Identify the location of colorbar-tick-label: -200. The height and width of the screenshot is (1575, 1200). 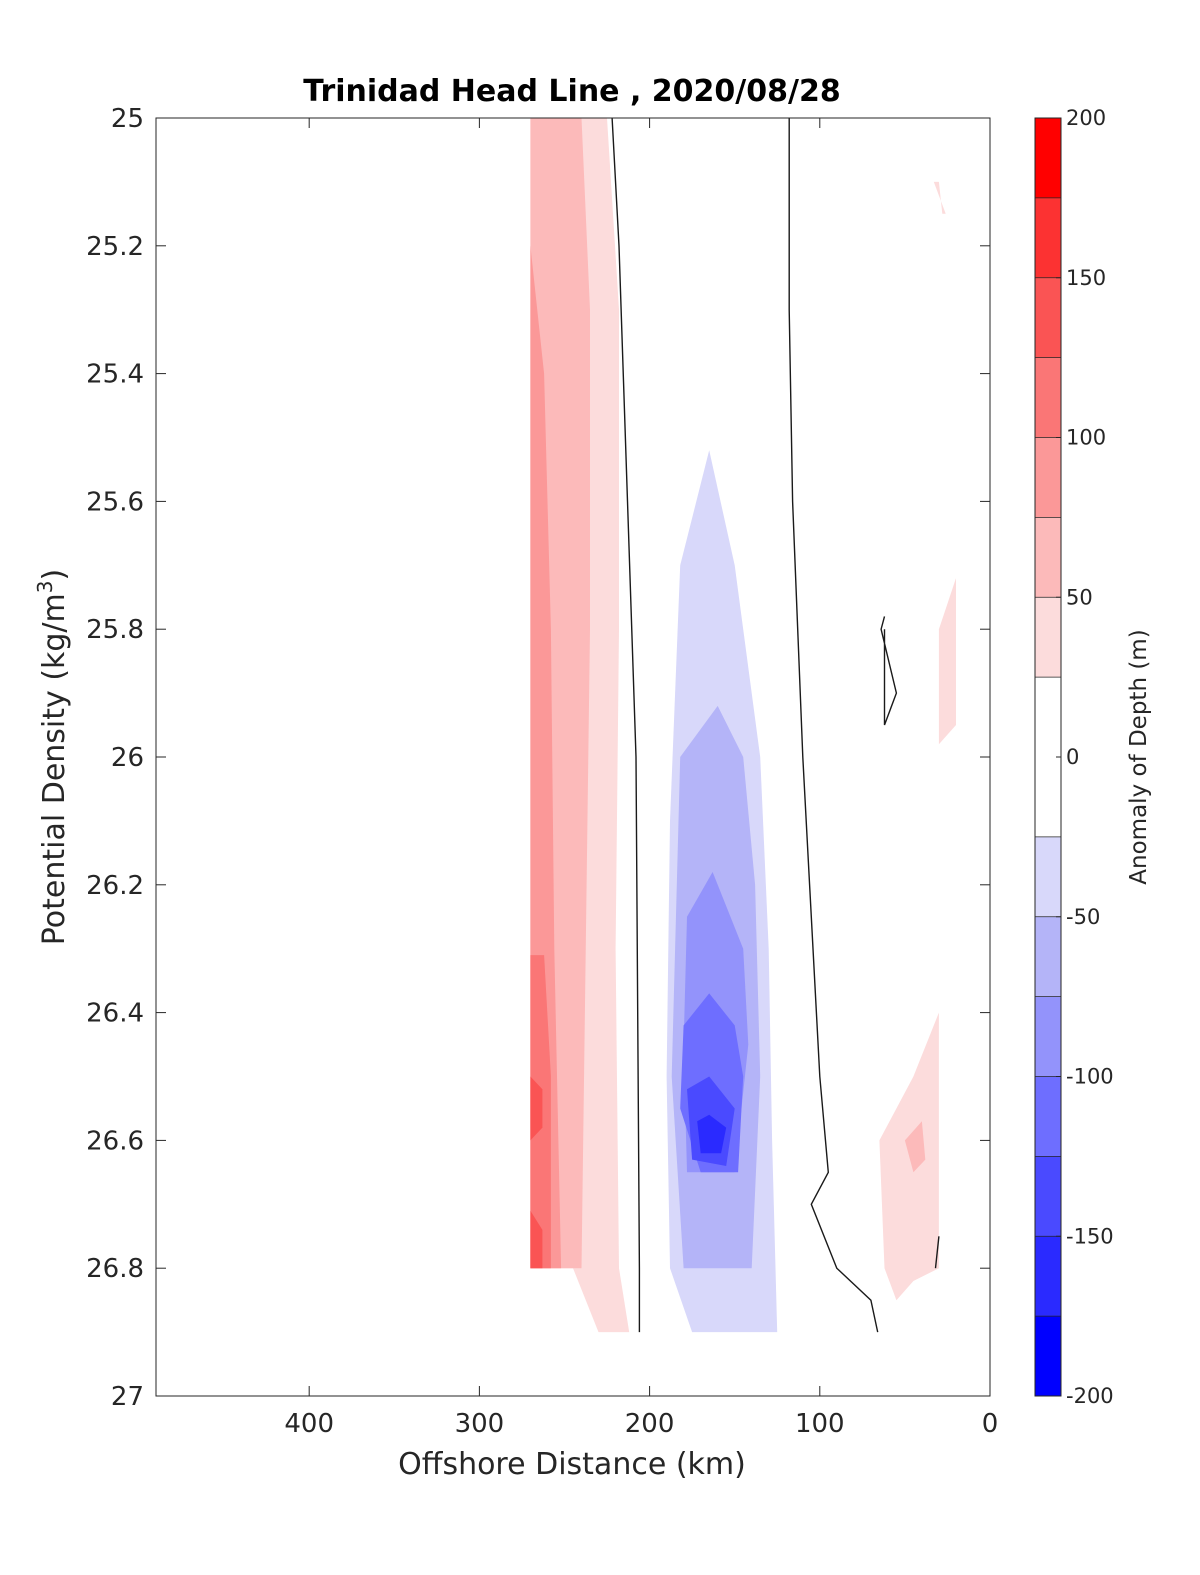
(1090, 1396).